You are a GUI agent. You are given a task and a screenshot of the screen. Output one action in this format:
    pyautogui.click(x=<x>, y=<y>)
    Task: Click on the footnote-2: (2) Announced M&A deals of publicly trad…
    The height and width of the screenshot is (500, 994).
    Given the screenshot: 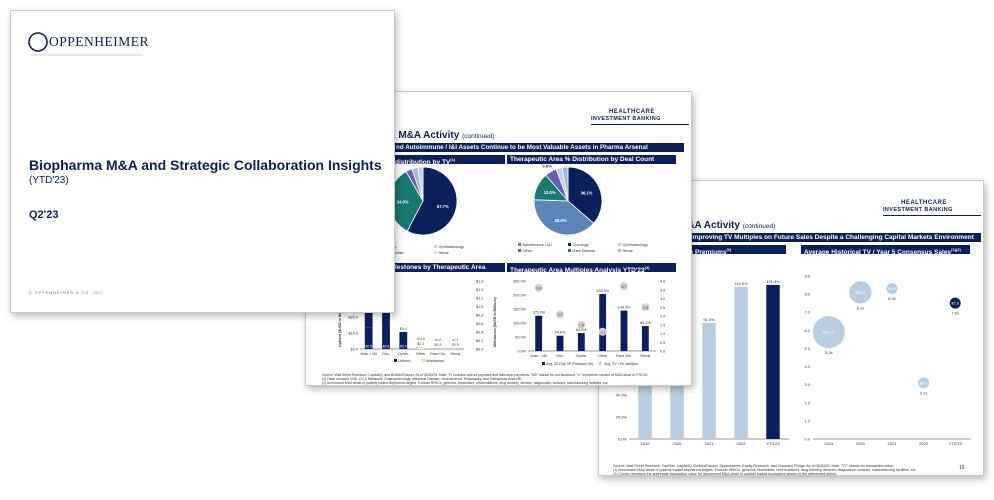 What is the action you would take?
    pyautogui.click(x=465, y=383)
    